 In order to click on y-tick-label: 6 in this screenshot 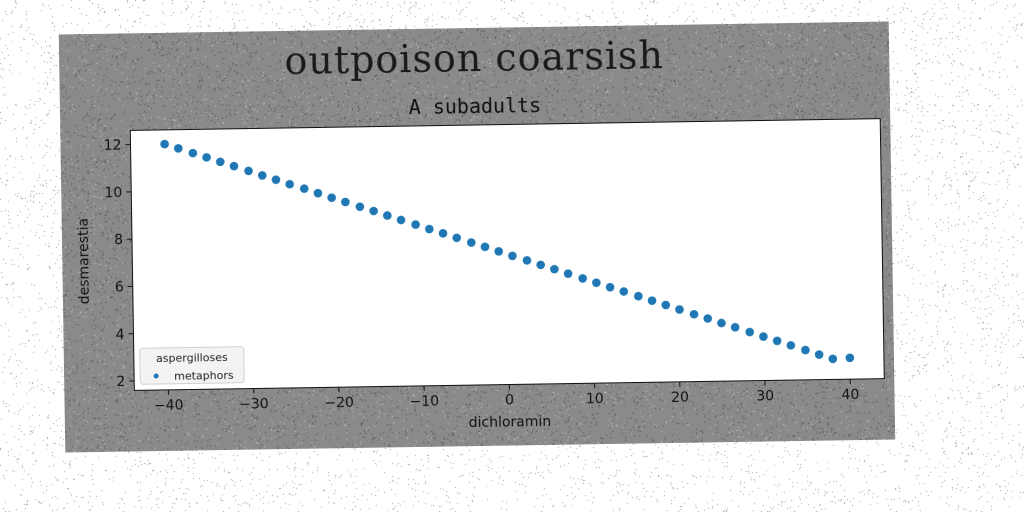, I will do `click(119, 288)`.